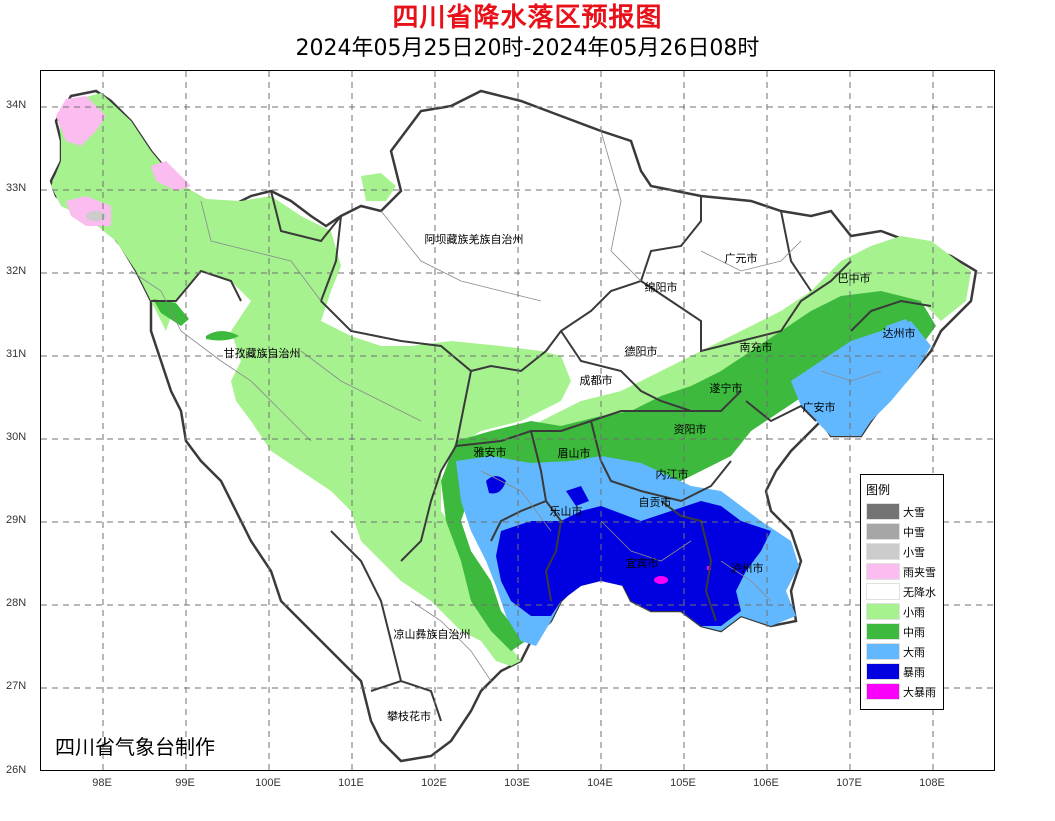 This screenshot has height=821, width=1055. I want to click on extreme-rainstorm-patch, so click(661, 580).